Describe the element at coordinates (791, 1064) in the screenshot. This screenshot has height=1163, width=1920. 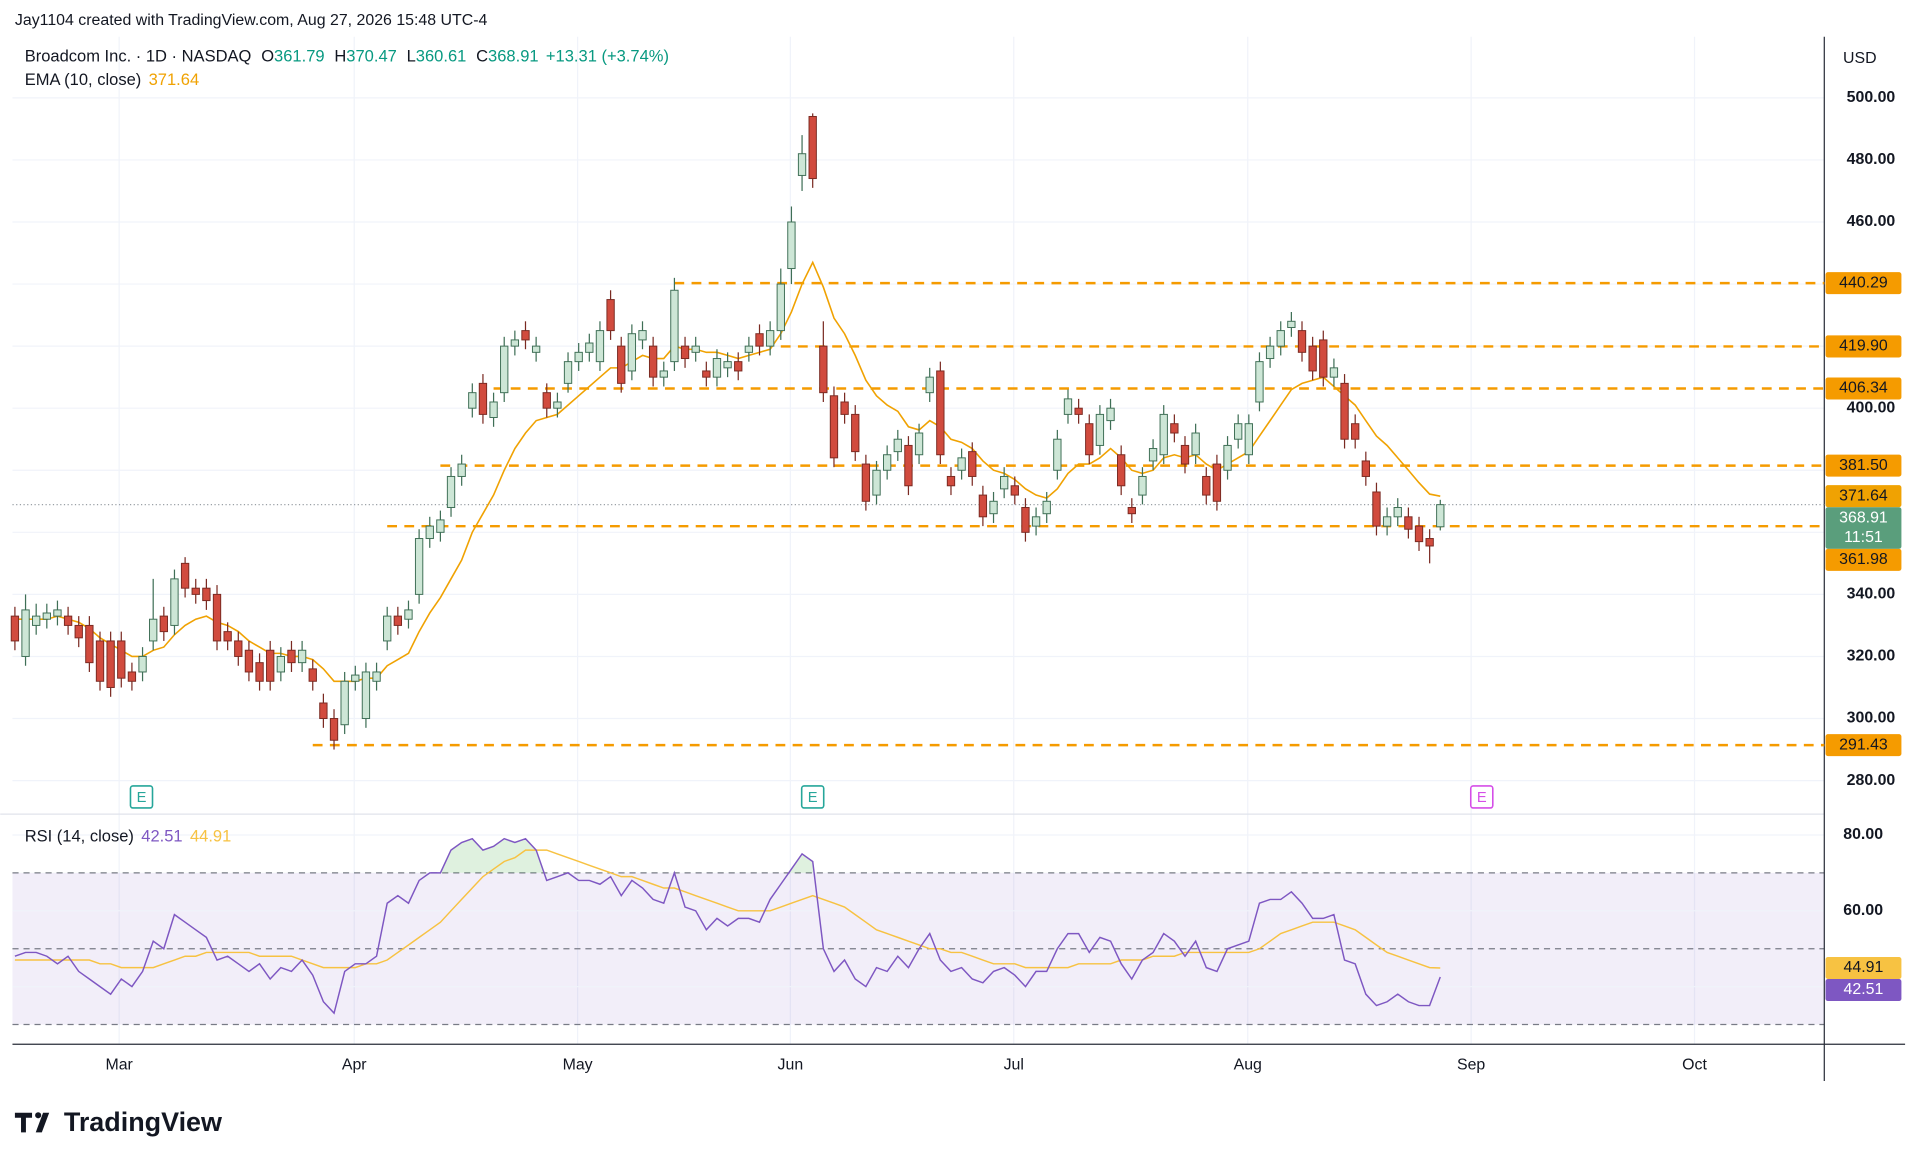
I see `x-tick-label: Jun` at that location.